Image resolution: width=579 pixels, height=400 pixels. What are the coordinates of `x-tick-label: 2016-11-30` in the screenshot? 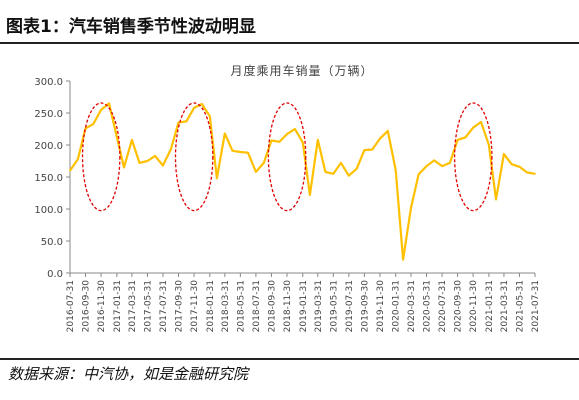 It's located at (102, 306).